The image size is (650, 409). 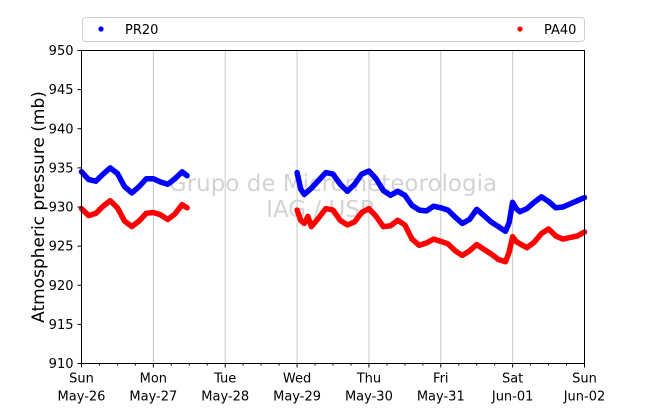 I want to click on legend-label-pa40: PA40, so click(x=560, y=30).